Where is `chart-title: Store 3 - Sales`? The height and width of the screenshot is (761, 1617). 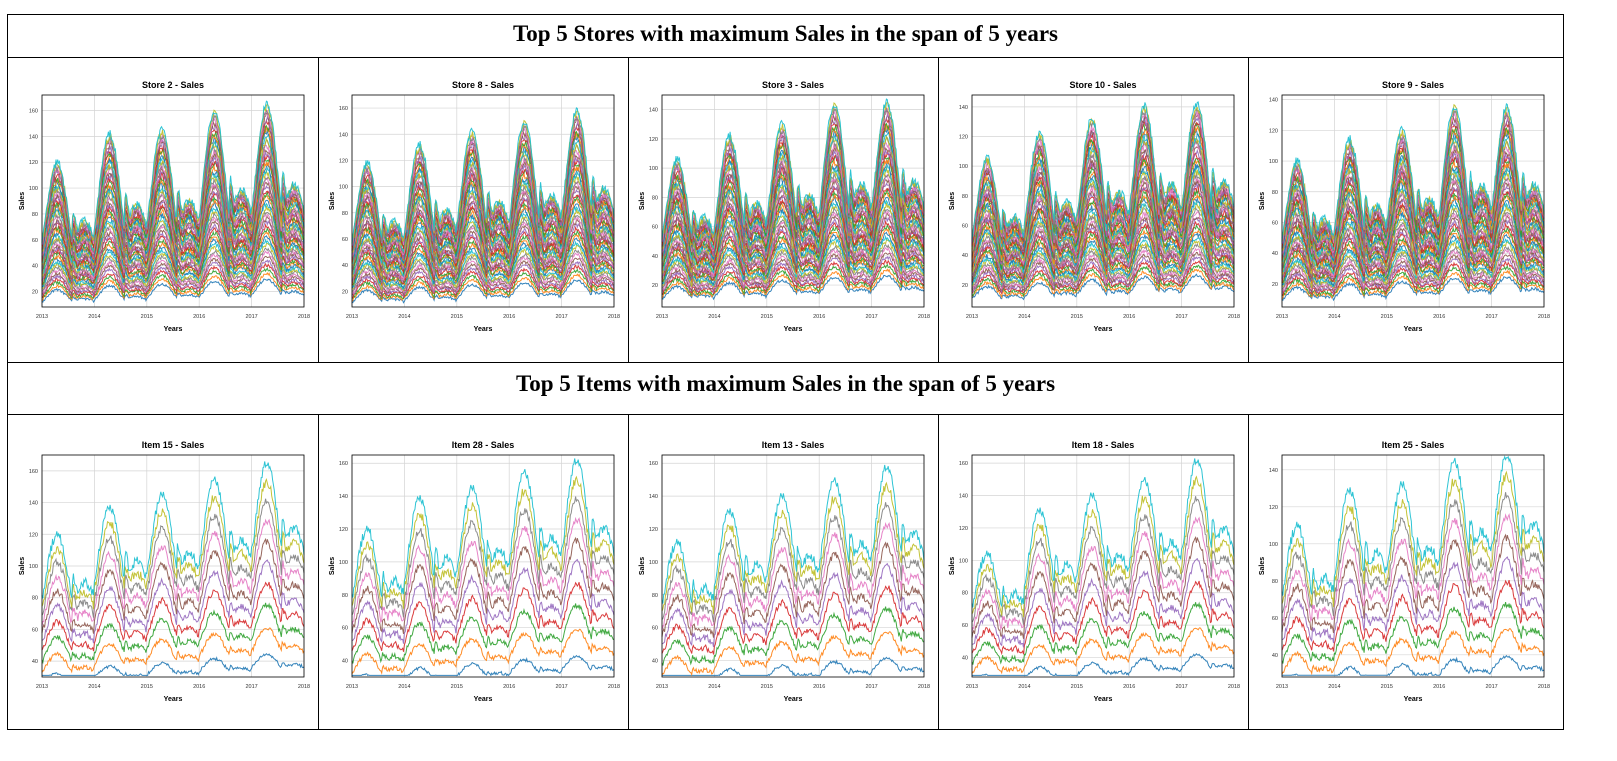 chart-title: Store 3 - Sales is located at coordinates (793, 85).